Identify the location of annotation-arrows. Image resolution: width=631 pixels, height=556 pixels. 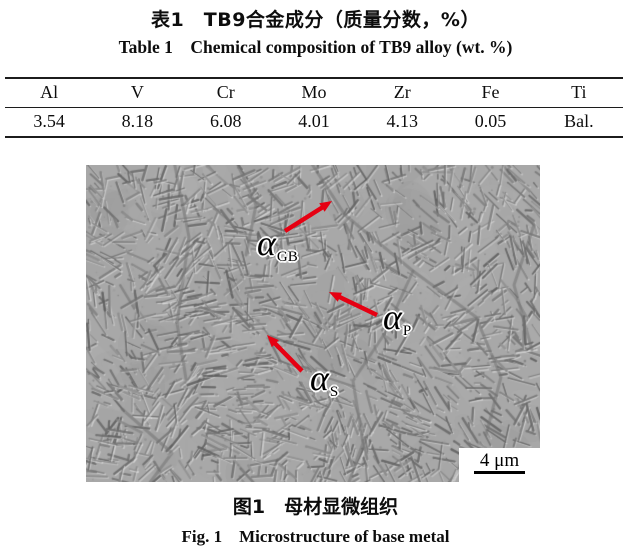
(322, 287).